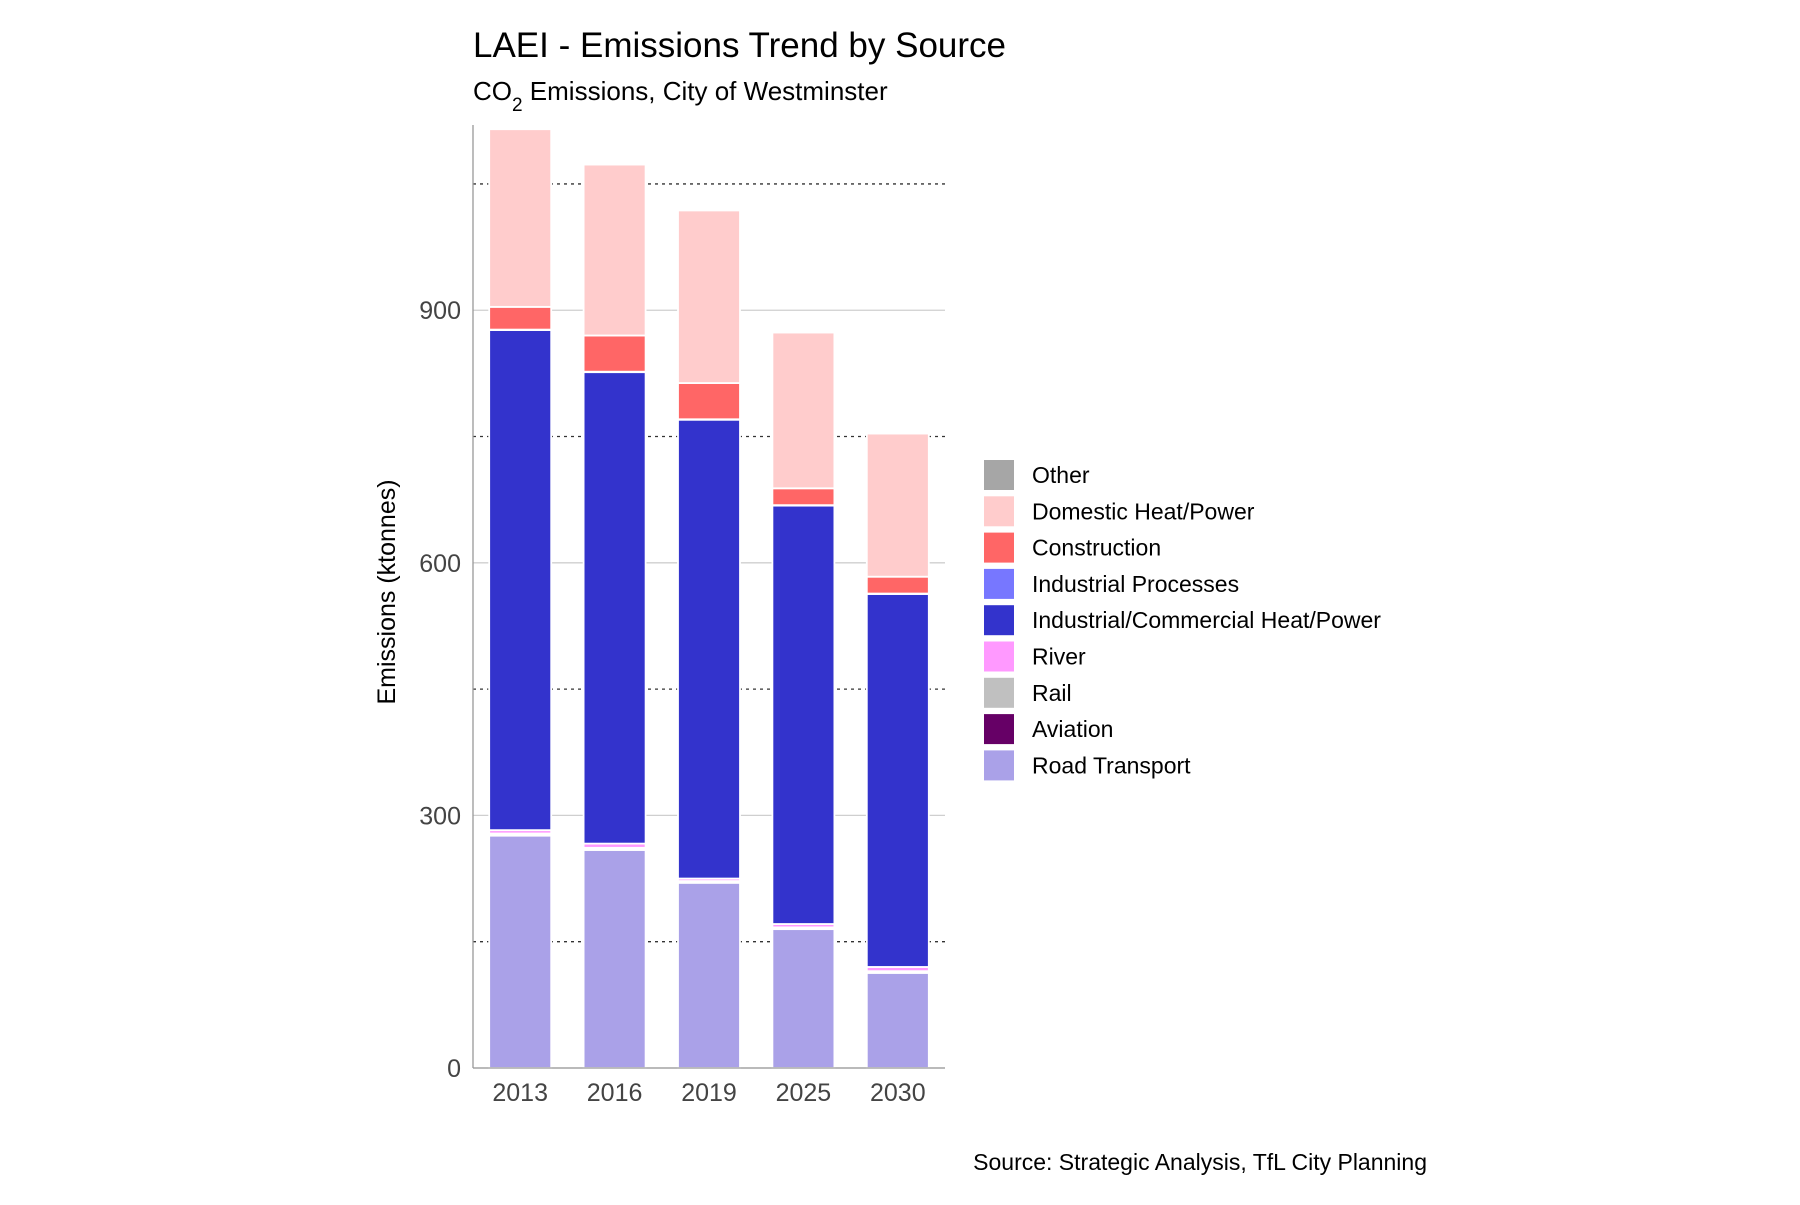 This screenshot has height=1205, width=1800. I want to click on legend-item-domestic-heat-power: Domestic Heat/Power, so click(1119, 511).